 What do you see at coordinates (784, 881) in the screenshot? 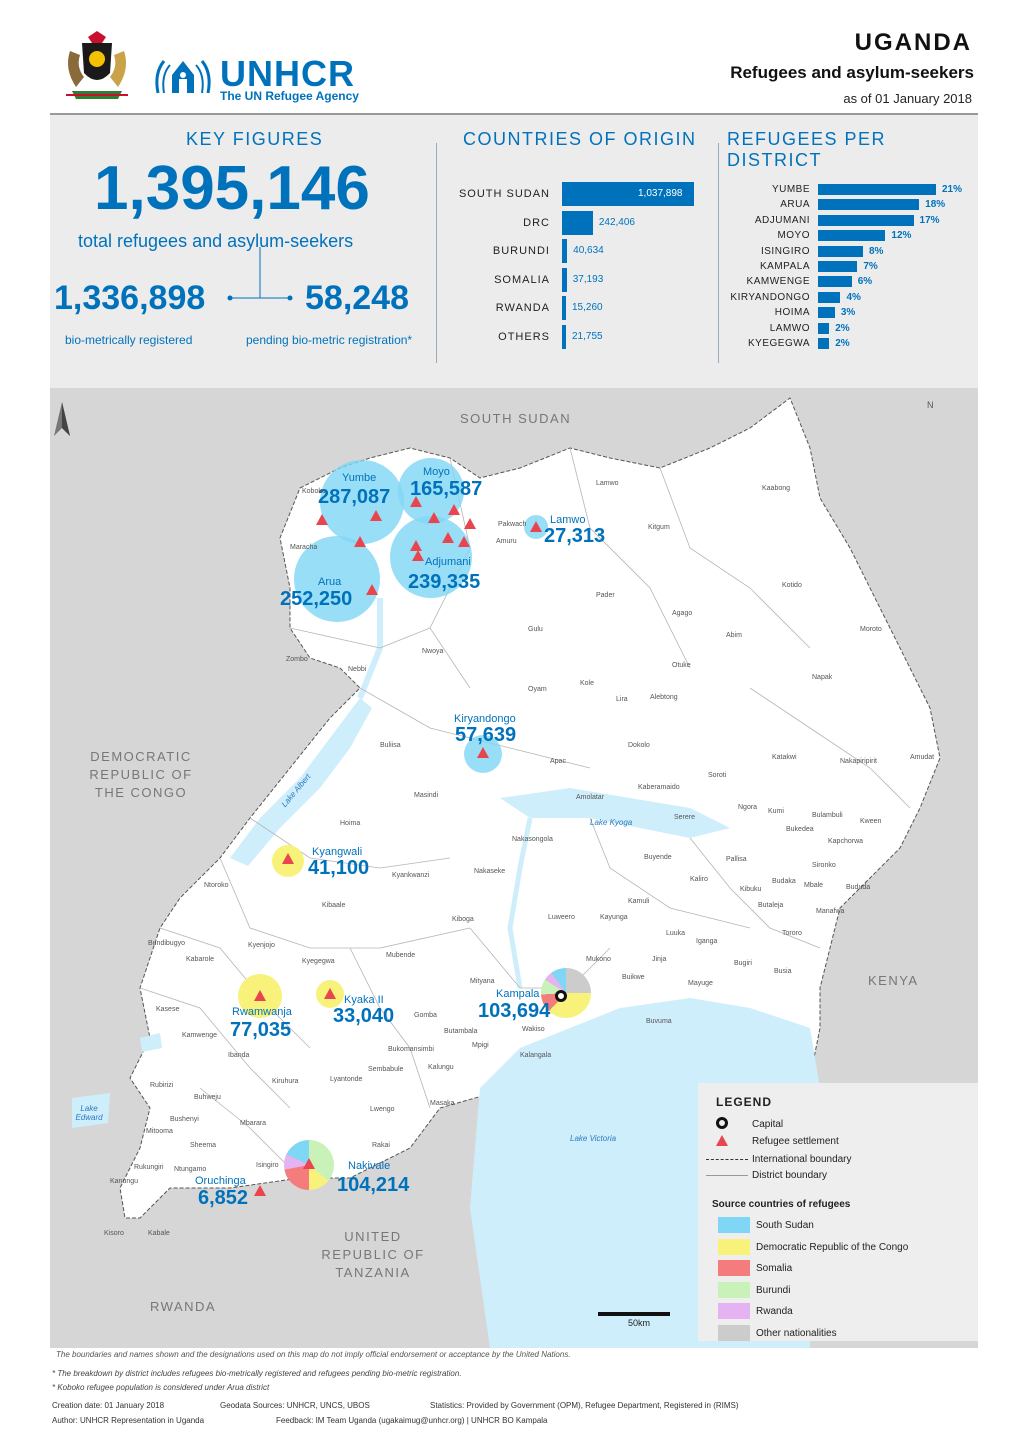
I see `district-label: Budaka` at bounding box center [784, 881].